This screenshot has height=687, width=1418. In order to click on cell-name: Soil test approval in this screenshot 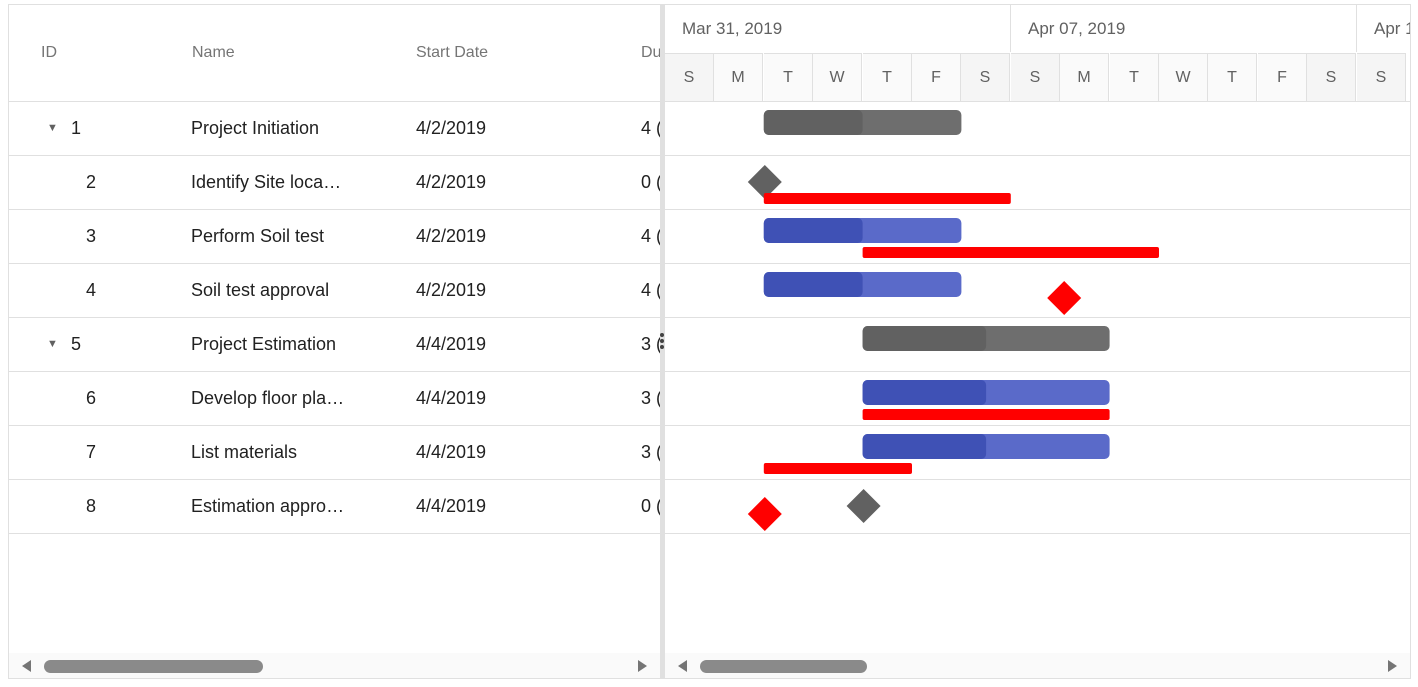, I will do `click(260, 290)`.